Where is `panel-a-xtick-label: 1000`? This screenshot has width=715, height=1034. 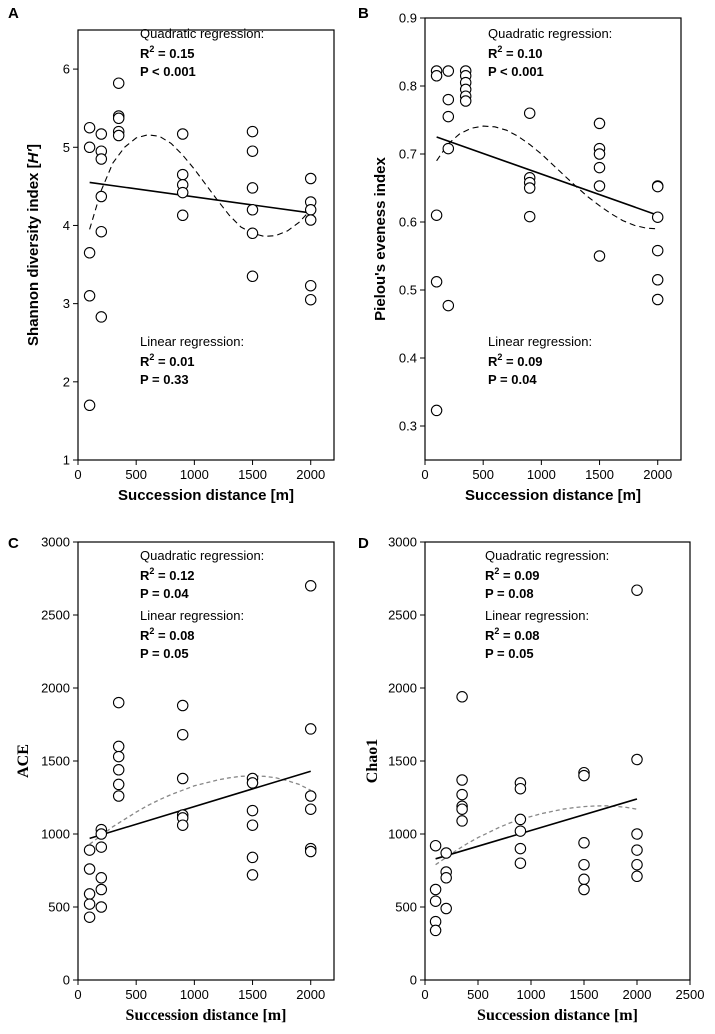 panel-a-xtick-label: 1000 is located at coordinates (194, 474).